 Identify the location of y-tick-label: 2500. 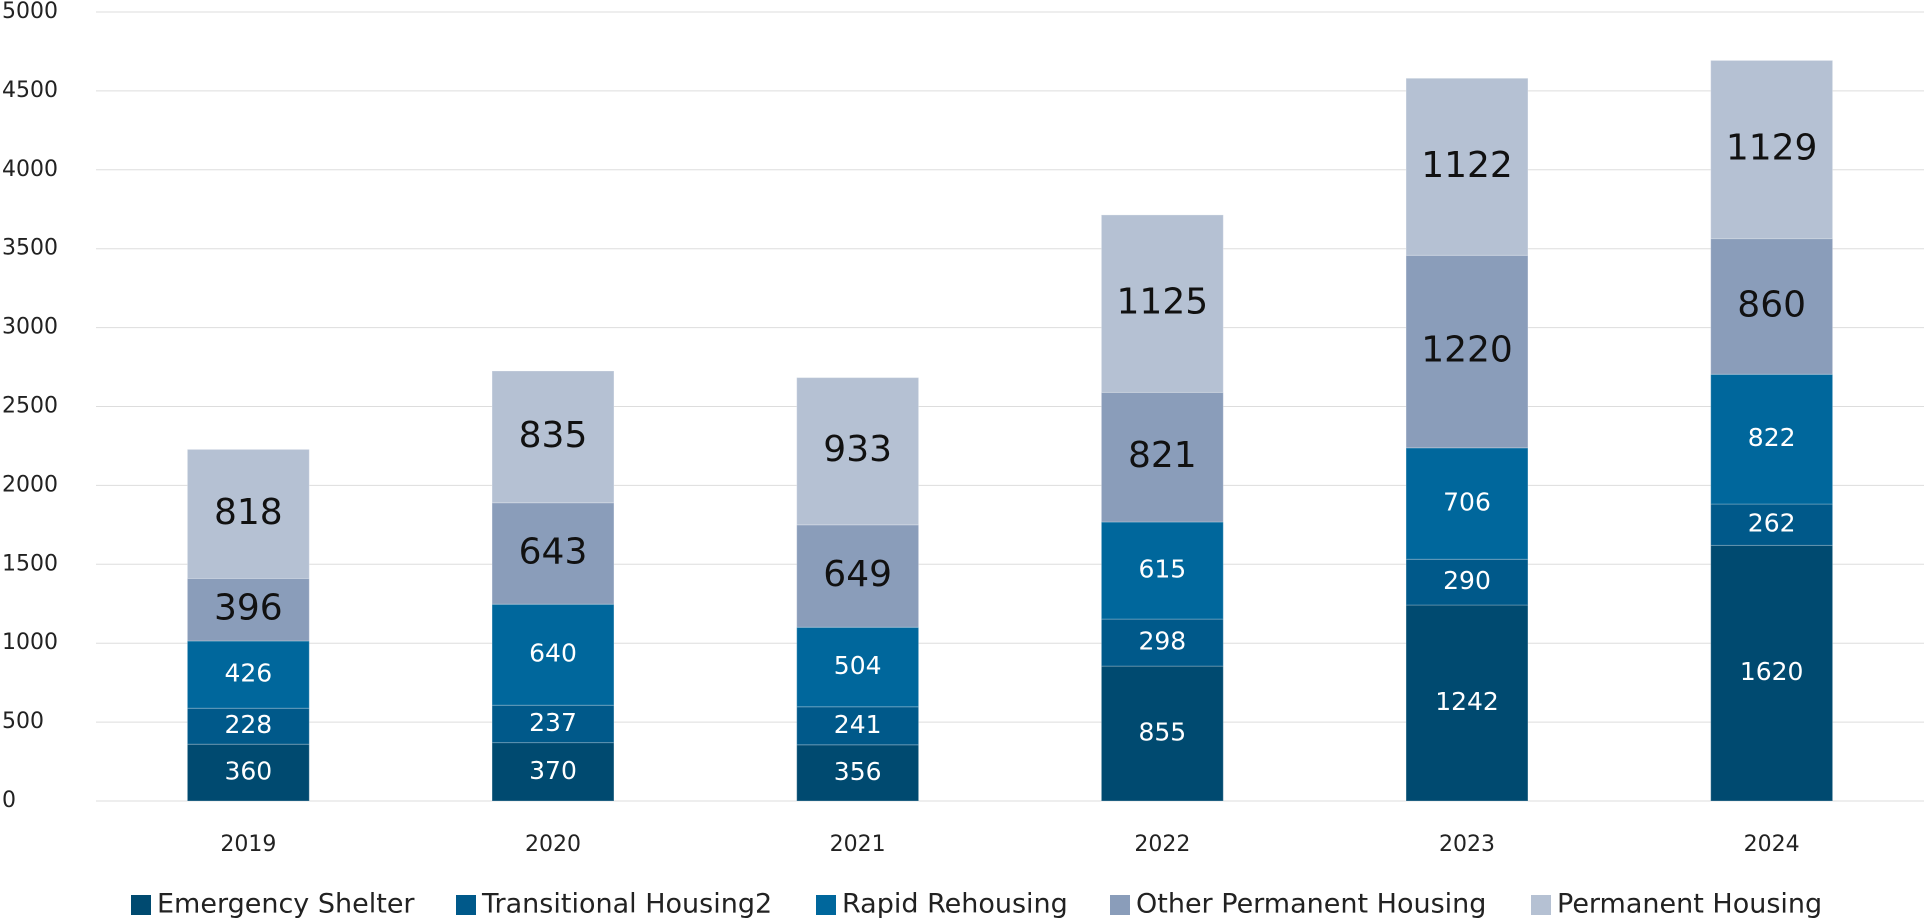
(30, 406).